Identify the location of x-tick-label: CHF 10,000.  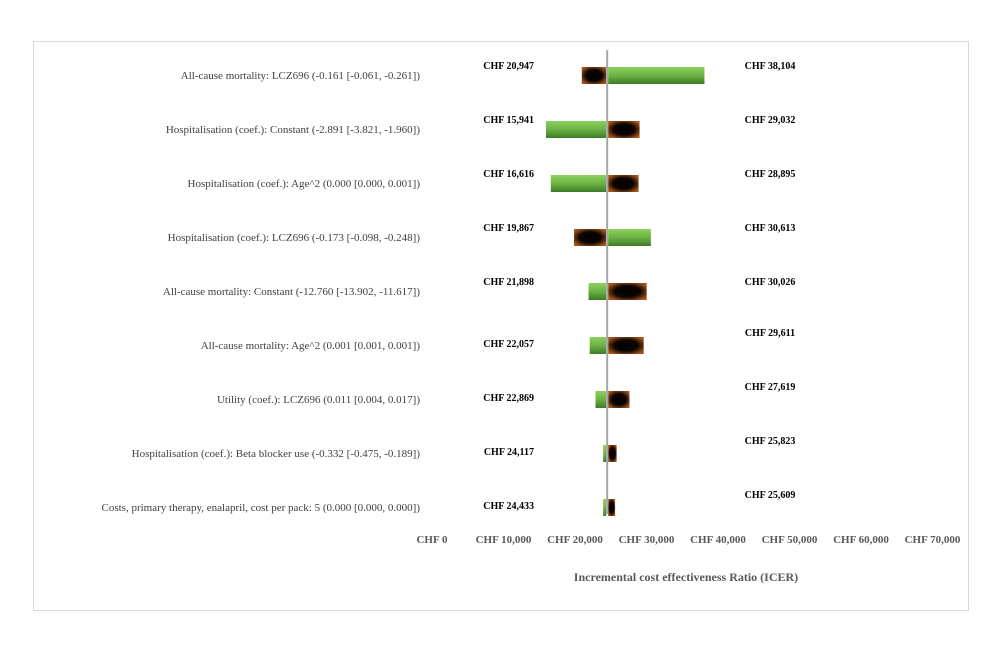
(504, 540).